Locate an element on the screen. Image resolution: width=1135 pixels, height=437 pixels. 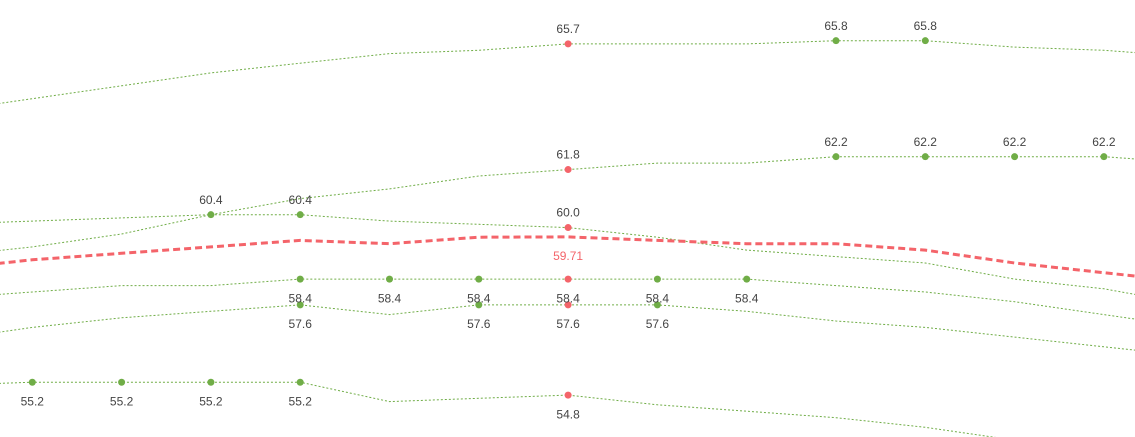
average-line is located at coordinates (567, 256).